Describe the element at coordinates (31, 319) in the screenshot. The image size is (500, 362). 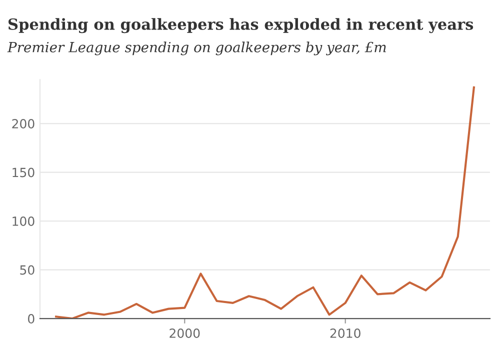
I see `y-tick-label: 0` at that location.